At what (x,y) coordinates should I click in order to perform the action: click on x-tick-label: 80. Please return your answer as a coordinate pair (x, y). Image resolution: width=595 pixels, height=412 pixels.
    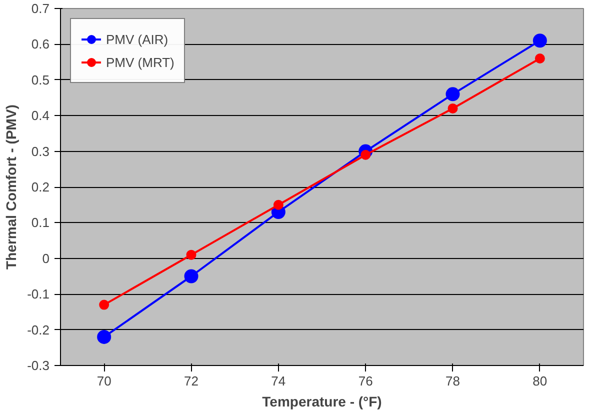
    Looking at the image, I should click on (540, 381).